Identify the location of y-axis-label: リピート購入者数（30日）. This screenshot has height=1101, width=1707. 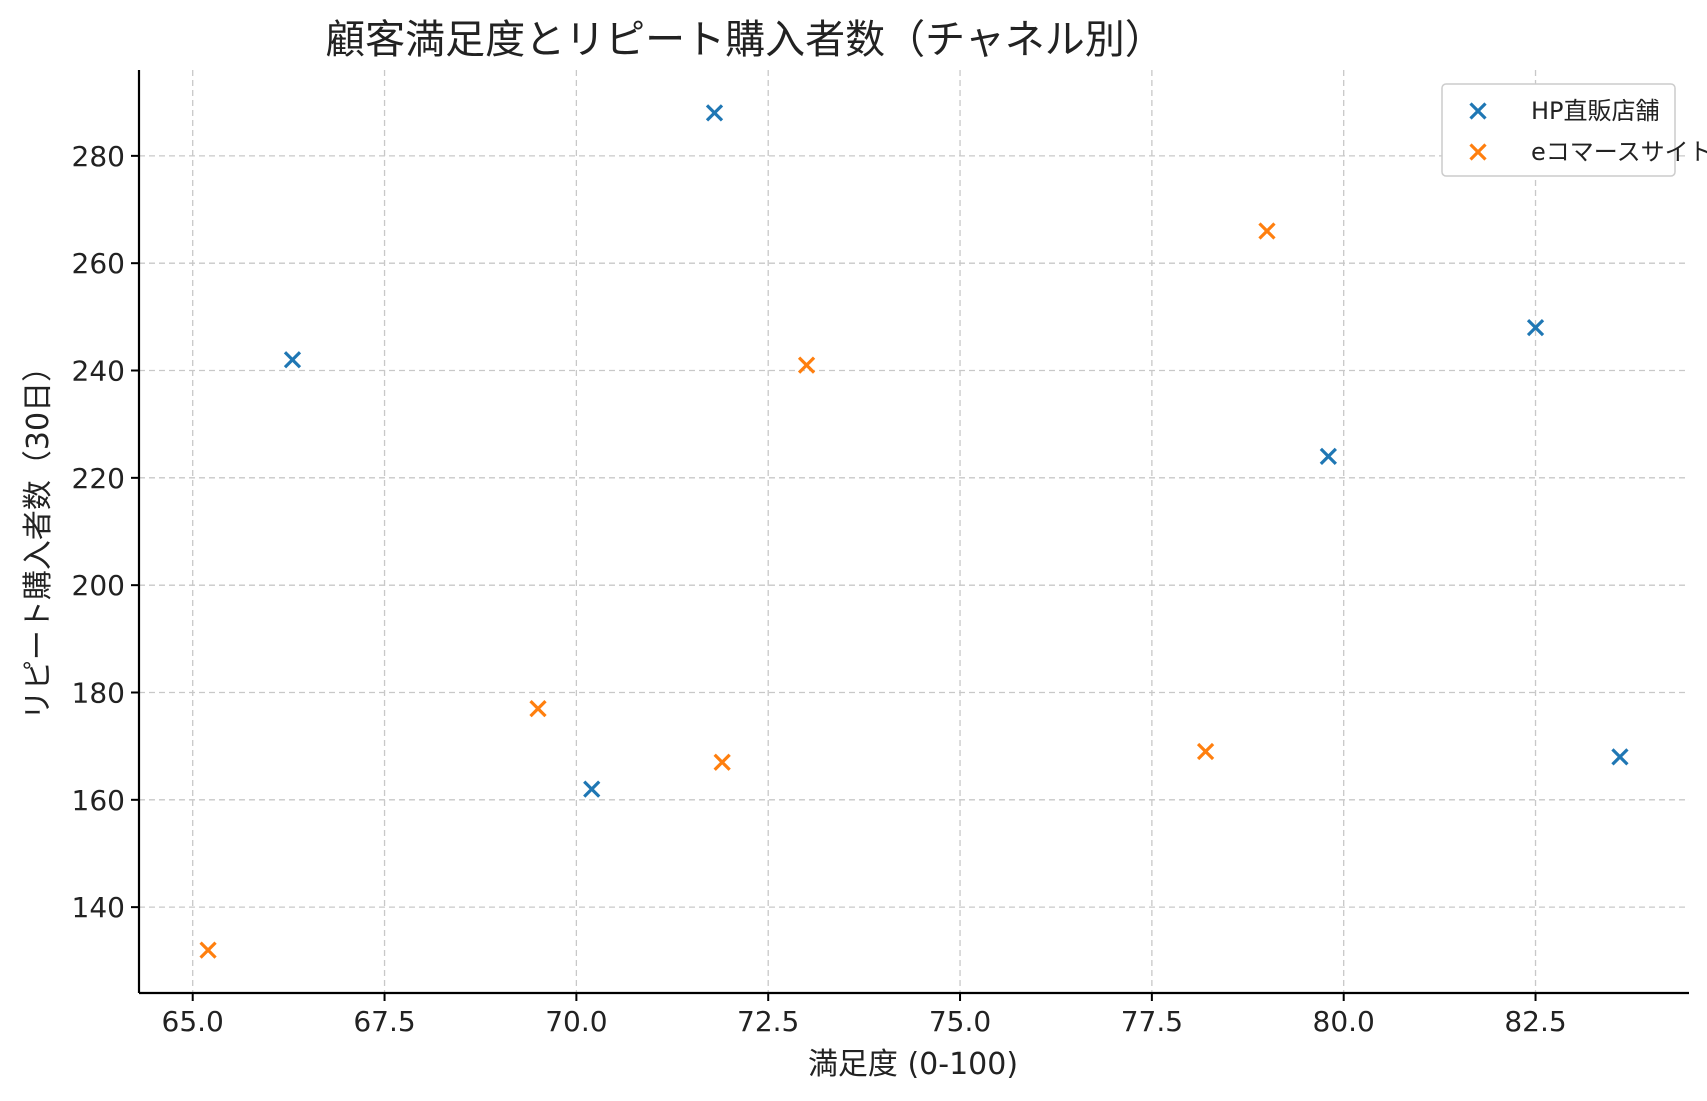
(38, 536).